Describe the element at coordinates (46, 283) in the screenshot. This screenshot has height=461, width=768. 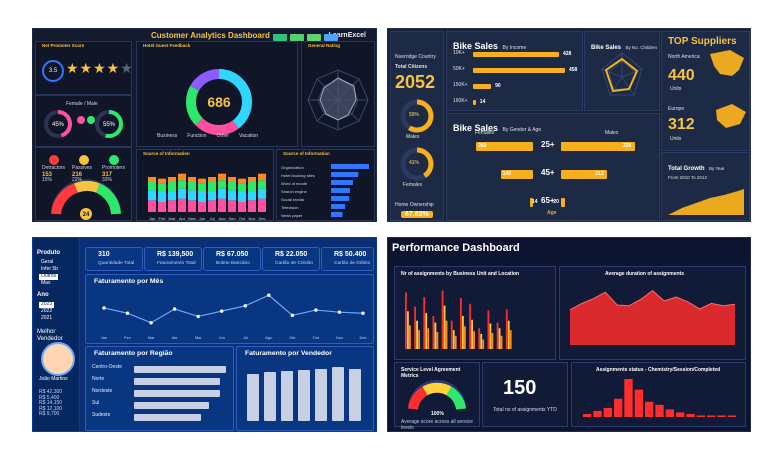
I see `sidebar-option: Max` at that location.